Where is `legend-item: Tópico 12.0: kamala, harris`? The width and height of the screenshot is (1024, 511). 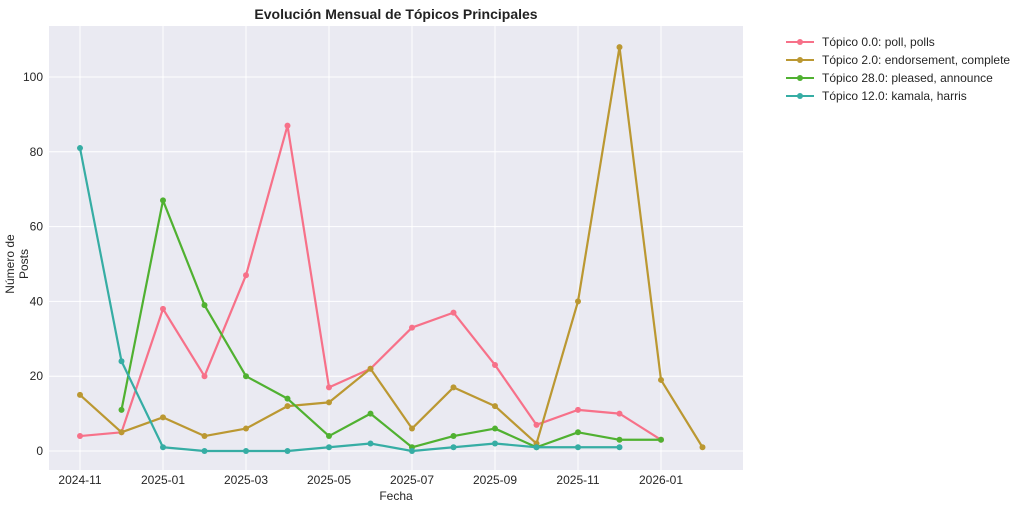 legend-item: Tópico 12.0: kamala, harris is located at coordinates (898, 96).